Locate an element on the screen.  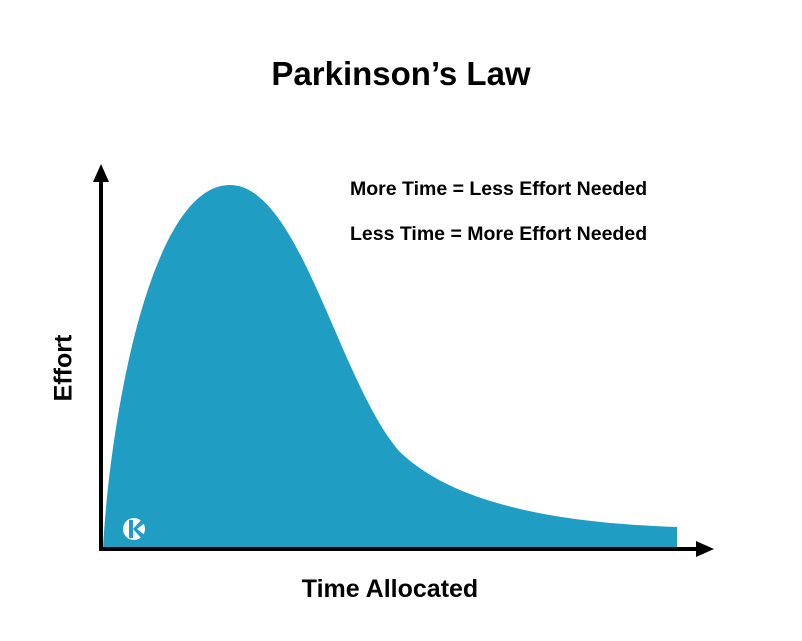
k-logo-icon is located at coordinates (134, 529).